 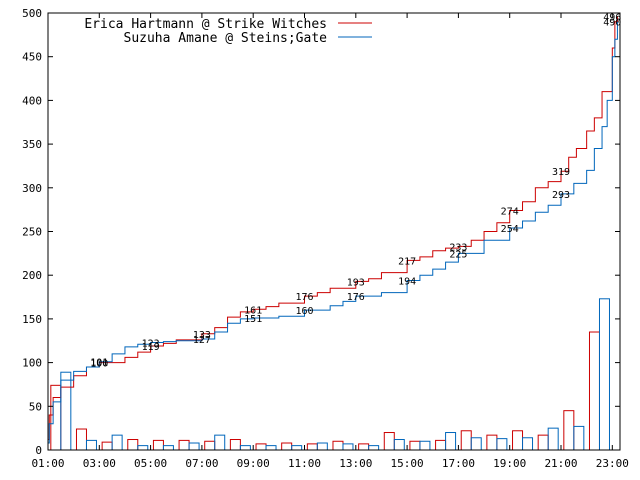 What do you see at coordinates (32, 363) in the screenshot?
I see `y-tick-label: 100` at bounding box center [32, 363].